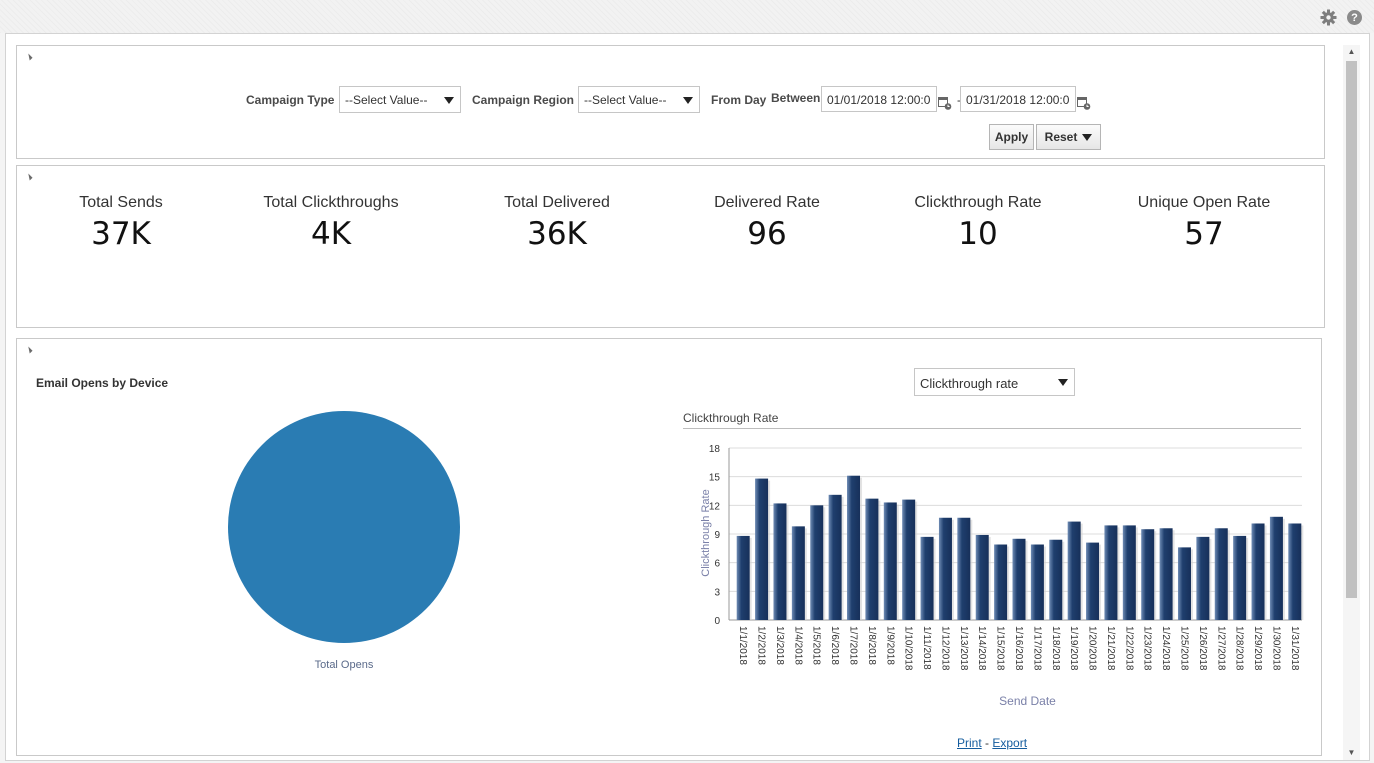 The height and width of the screenshot is (763, 1374). I want to click on device-pie-chart: Total Opens, so click(344, 541).